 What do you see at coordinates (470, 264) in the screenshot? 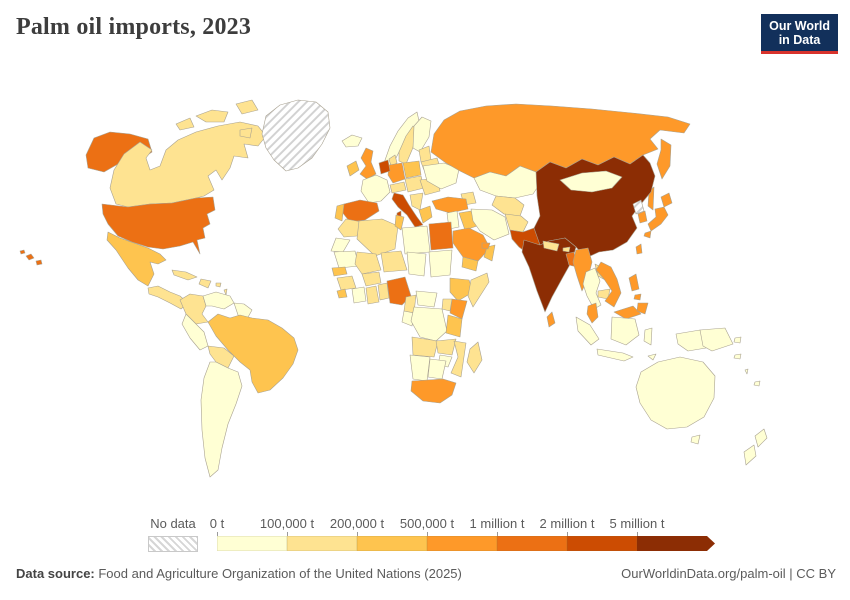
I see `country-yemen` at bounding box center [470, 264].